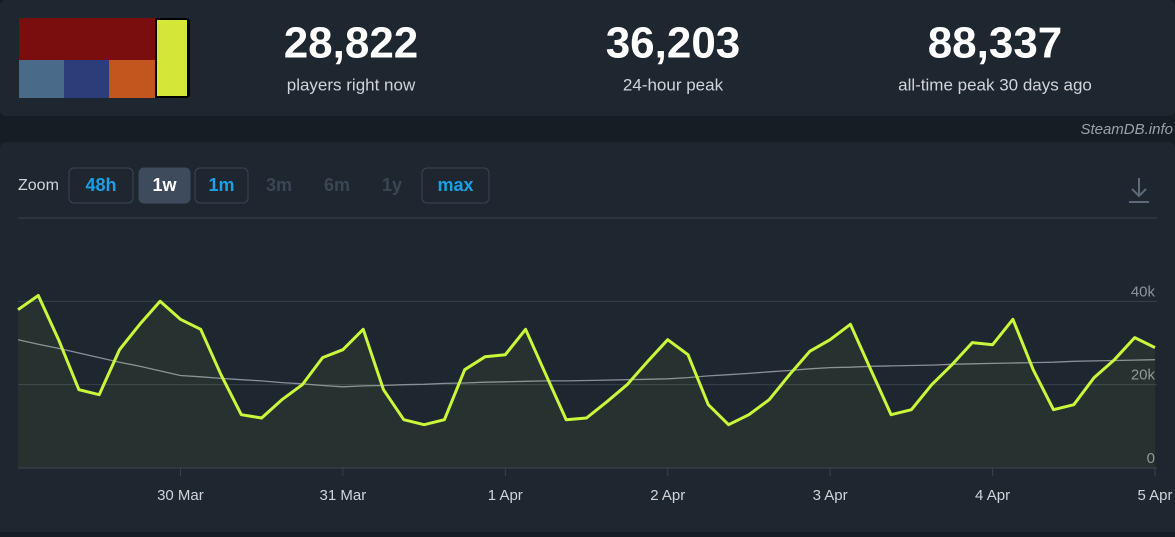 The image size is (1175, 537). I want to click on stat-value: 88,337, so click(995, 43).